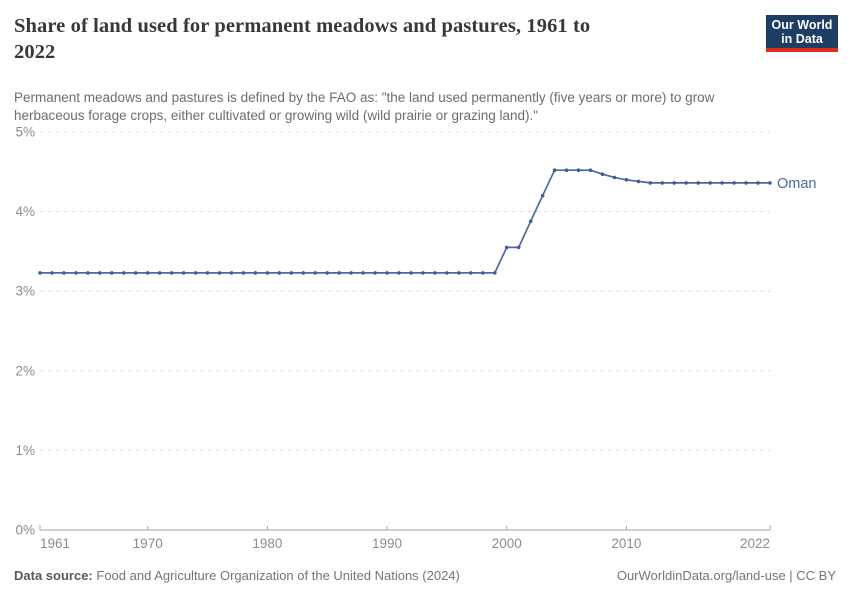 Image resolution: width=850 pixels, height=600 pixels. What do you see at coordinates (25, 530) in the screenshot?
I see `y-axis-tick-label: 0%` at bounding box center [25, 530].